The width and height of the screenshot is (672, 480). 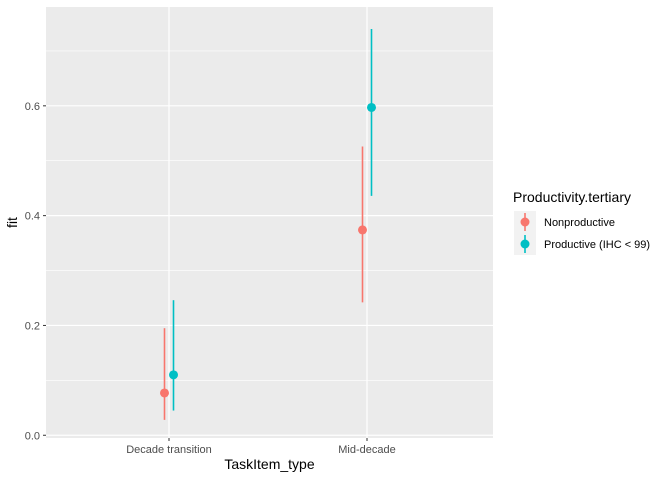 What do you see at coordinates (32, 436) in the screenshot?
I see `y-tick-label: 0.0` at bounding box center [32, 436].